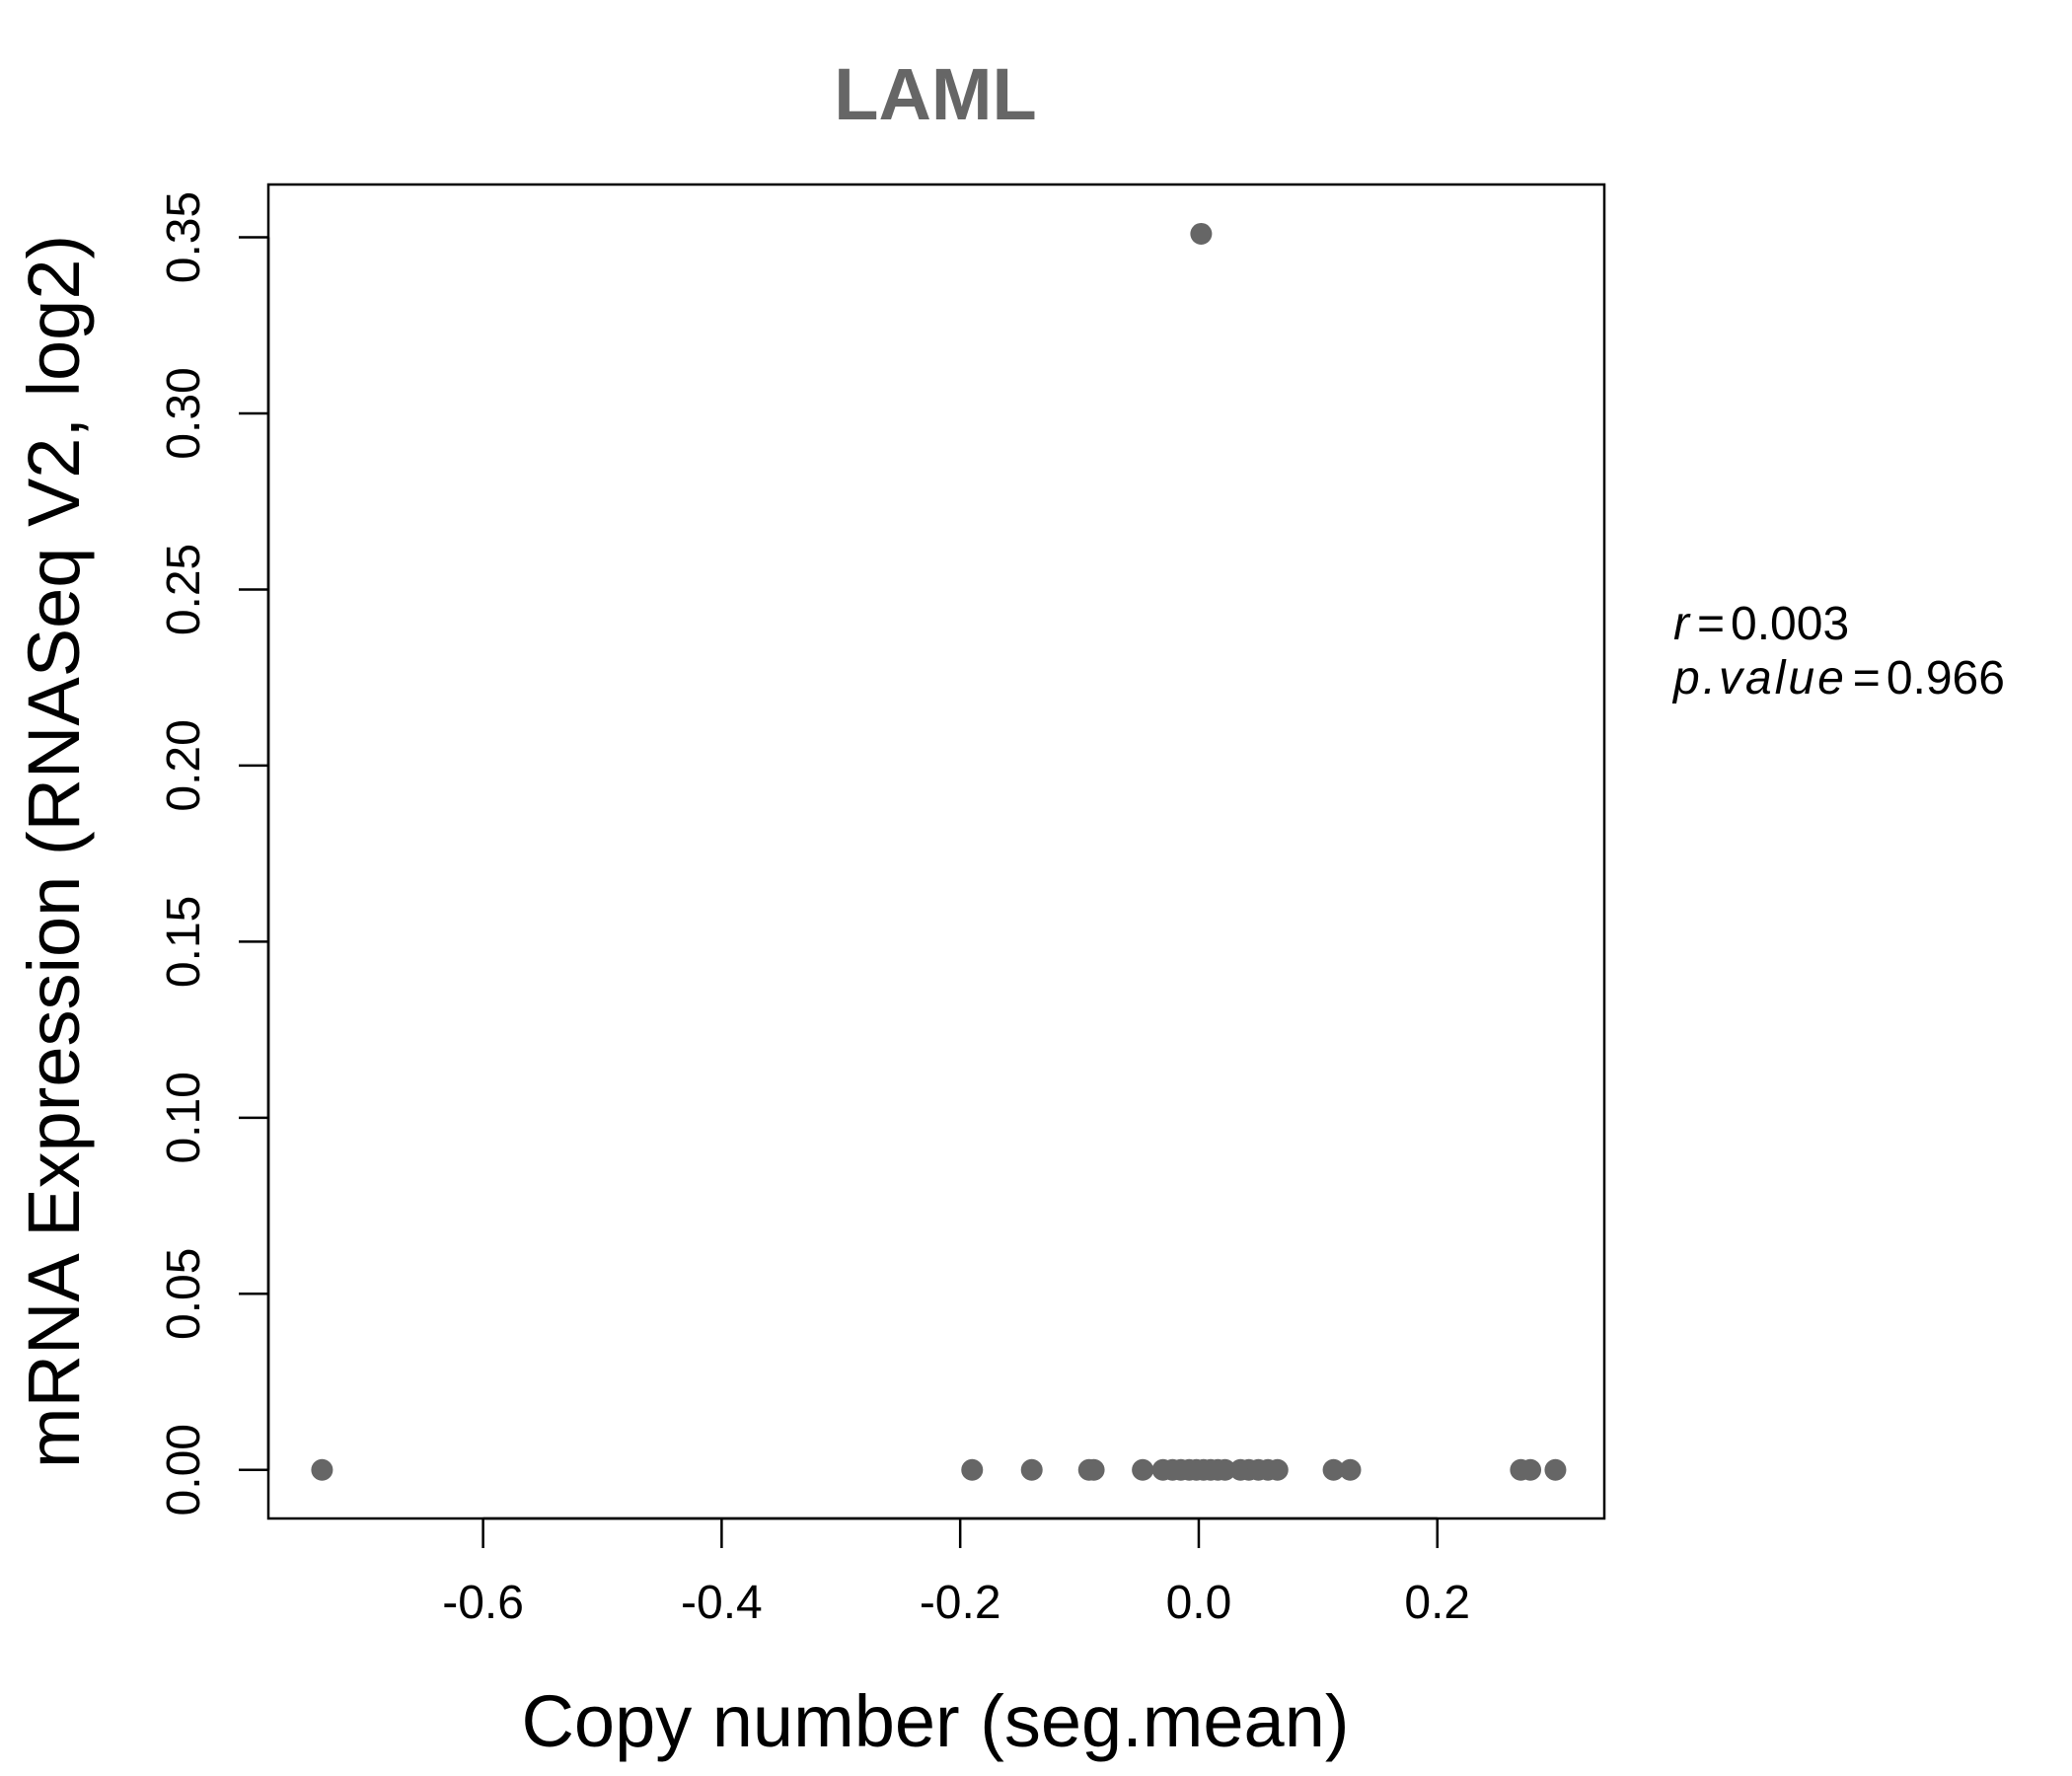 This screenshot has width=2072, height=1776. I want to click on y-axis-label: mRNA Expression (RNASeq V2, log2), so click(54, 851).